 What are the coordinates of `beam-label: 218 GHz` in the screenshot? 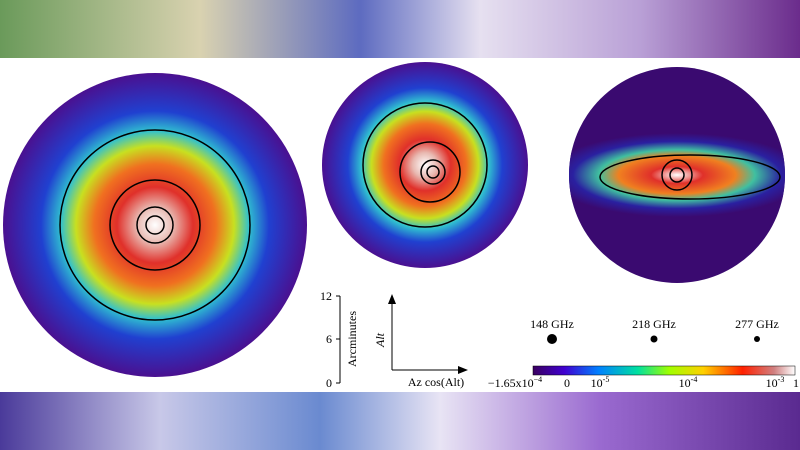 It's located at (654, 324).